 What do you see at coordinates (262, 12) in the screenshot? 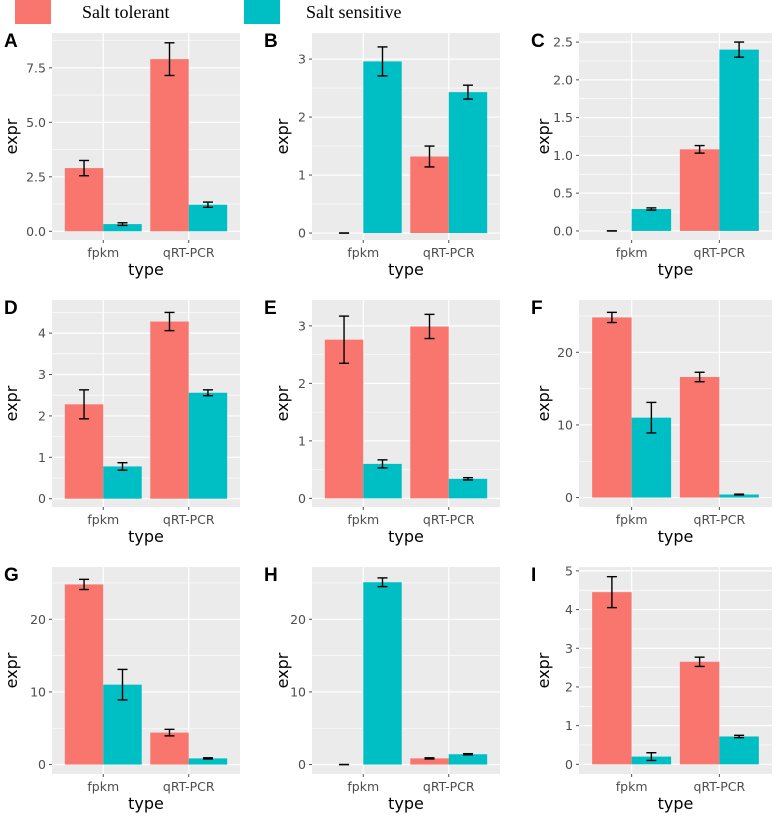
I see `legend-swatch-salt-sensitive` at bounding box center [262, 12].